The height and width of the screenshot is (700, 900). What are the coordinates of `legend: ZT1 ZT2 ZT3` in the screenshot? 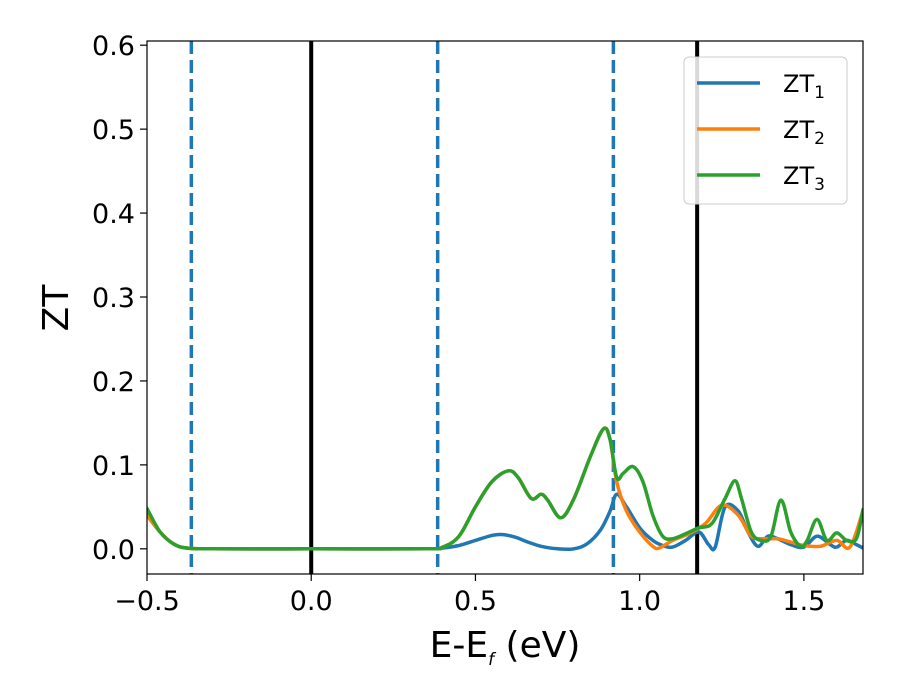 It's located at (765, 130).